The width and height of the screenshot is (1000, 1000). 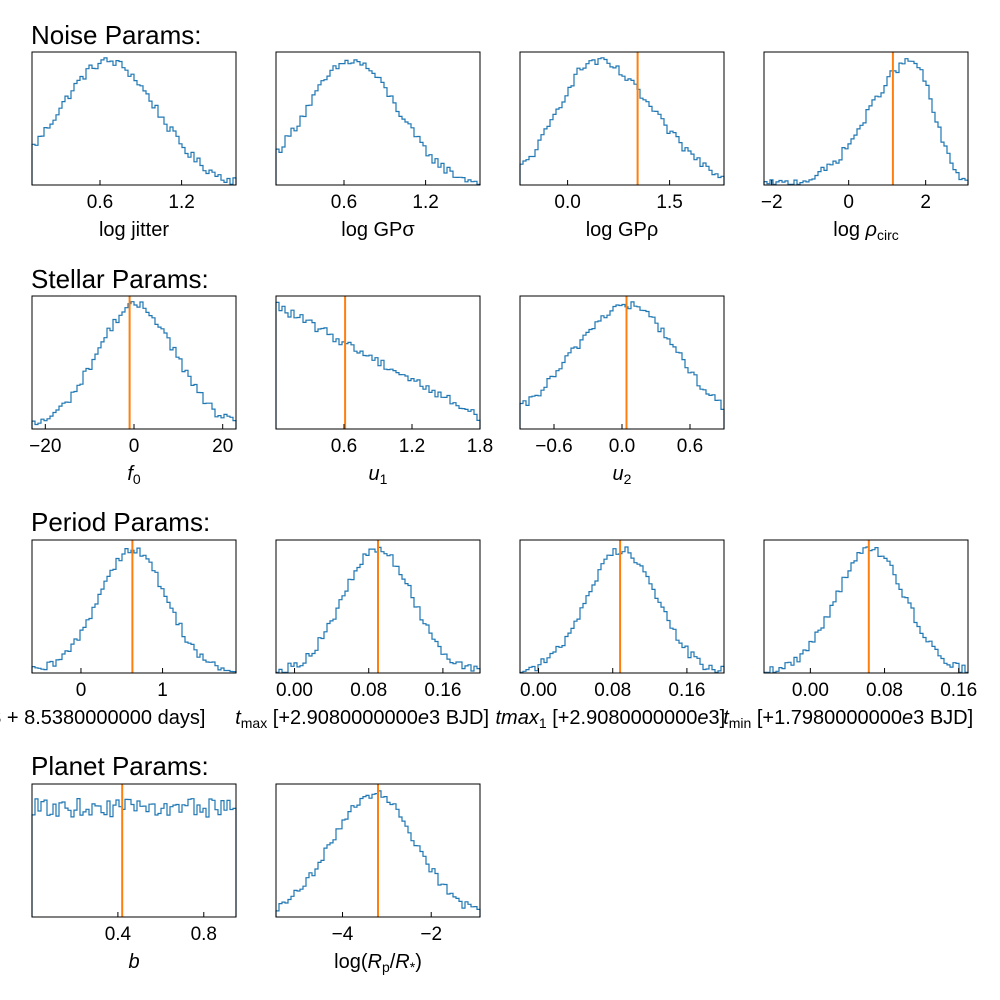 What do you see at coordinates (137, 479) in the screenshot?
I see `axis-label-part: 0` at bounding box center [137, 479].